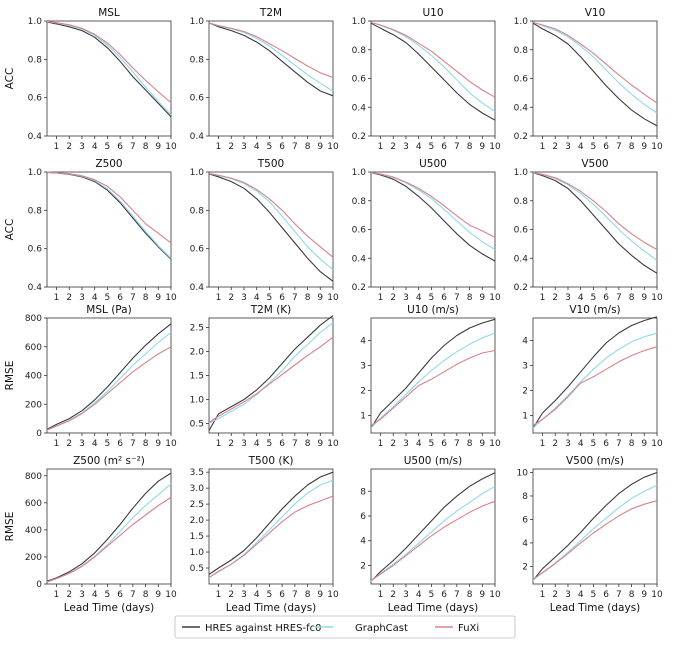 Image resolution: width=692 pixels, height=645 pixels. What do you see at coordinates (345, 627) in the screenshot?
I see `legend-box` at bounding box center [345, 627].